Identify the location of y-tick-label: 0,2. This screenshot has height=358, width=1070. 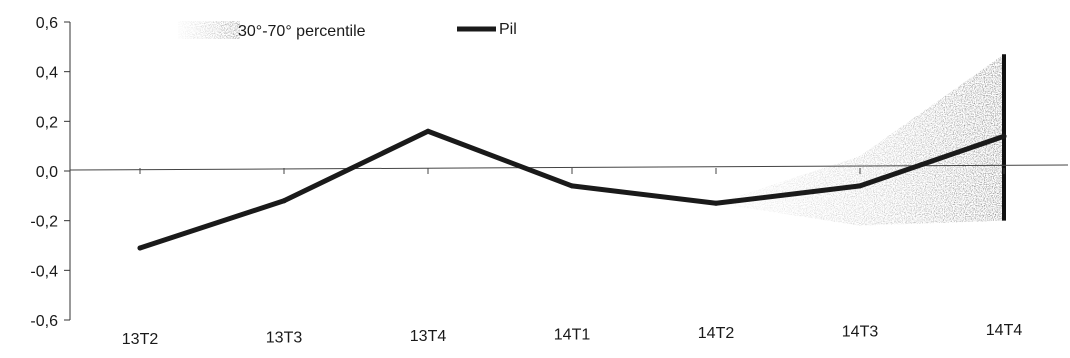
(47, 122).